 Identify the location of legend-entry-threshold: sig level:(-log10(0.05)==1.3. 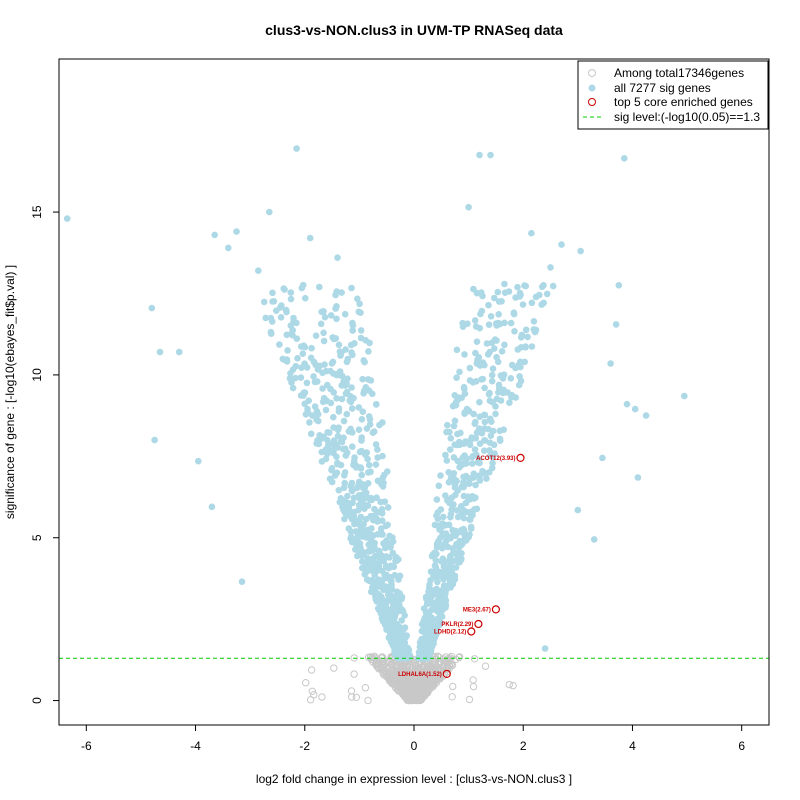
(687, 117).